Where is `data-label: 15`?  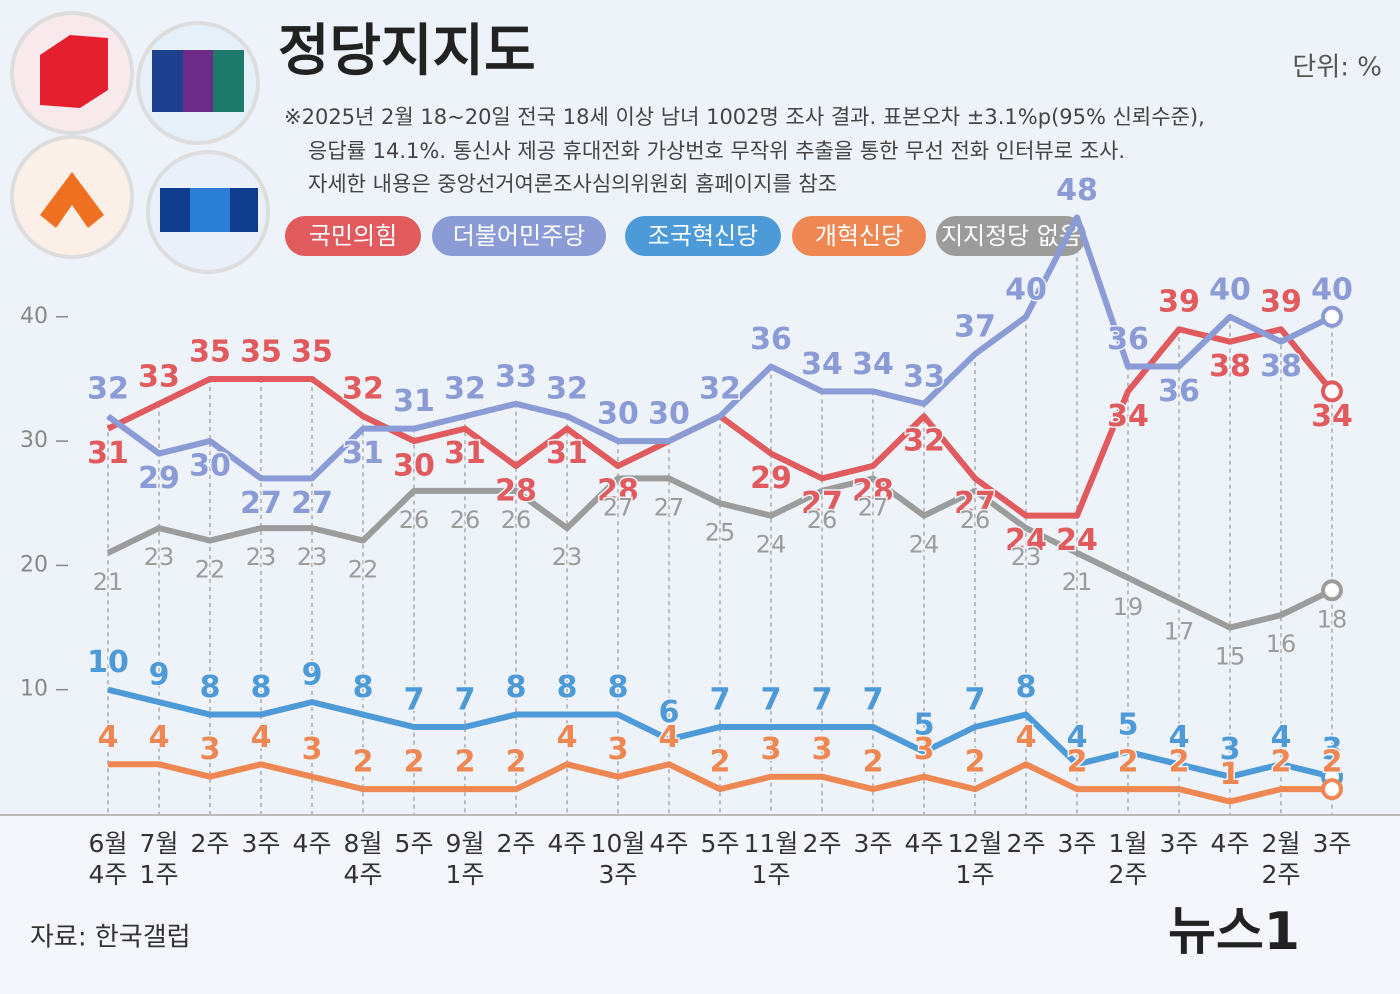 data-label: 15 is located at coordinates (1230, 657).